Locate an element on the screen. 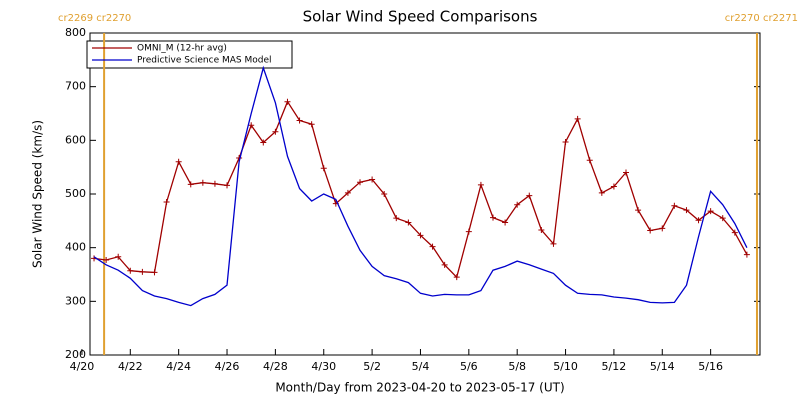  x-tick-label: 5/6 is located at coordinates (469, 366).